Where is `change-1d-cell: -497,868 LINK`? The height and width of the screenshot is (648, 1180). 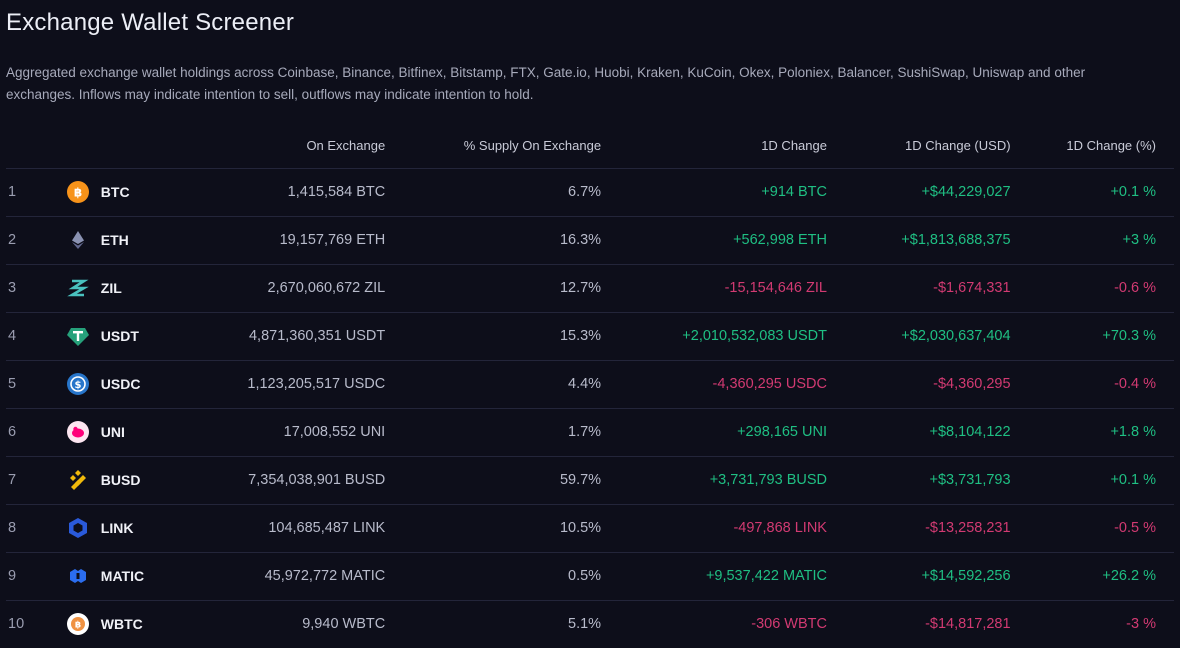 change-1d-cell: -497,868 LINK is located at coordinates (714, 528).